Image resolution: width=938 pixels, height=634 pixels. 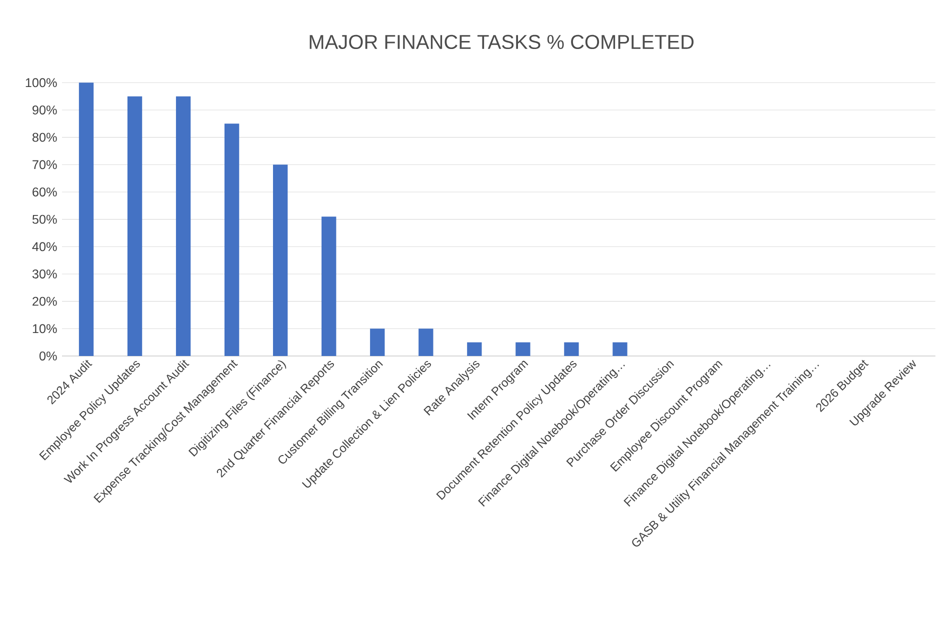 What do you see at coordinates (44, 219) in the screenshot?
I see `y-tick-label: 50%` at bounding box center [44, 219].